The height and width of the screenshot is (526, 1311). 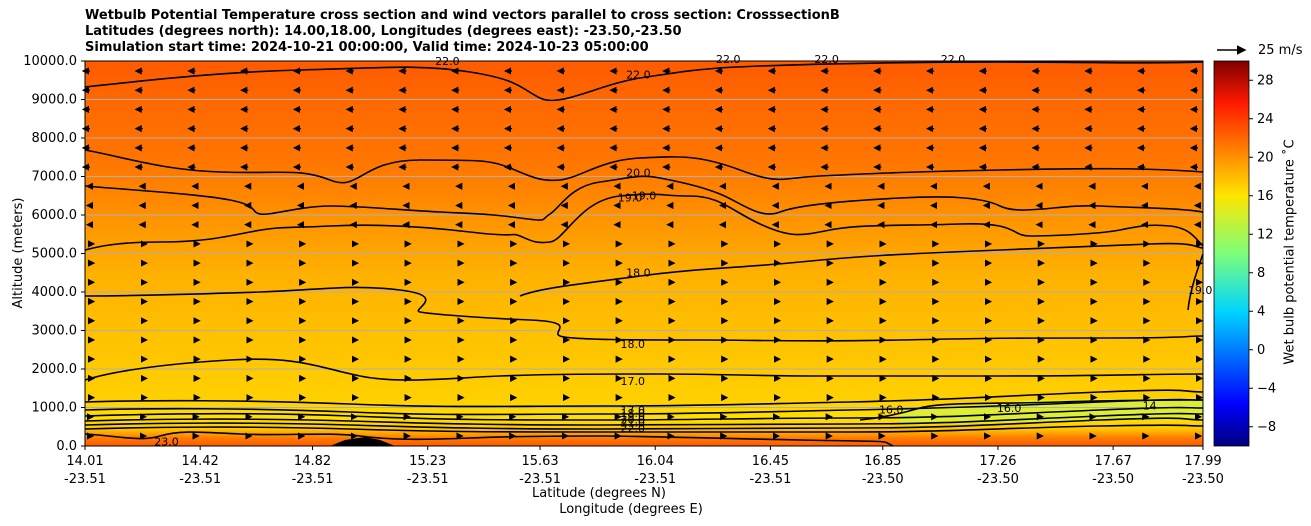 I want to click on colorbar-label: Wet bulb potential temperature ˚C, so click(x=1290, y=252).